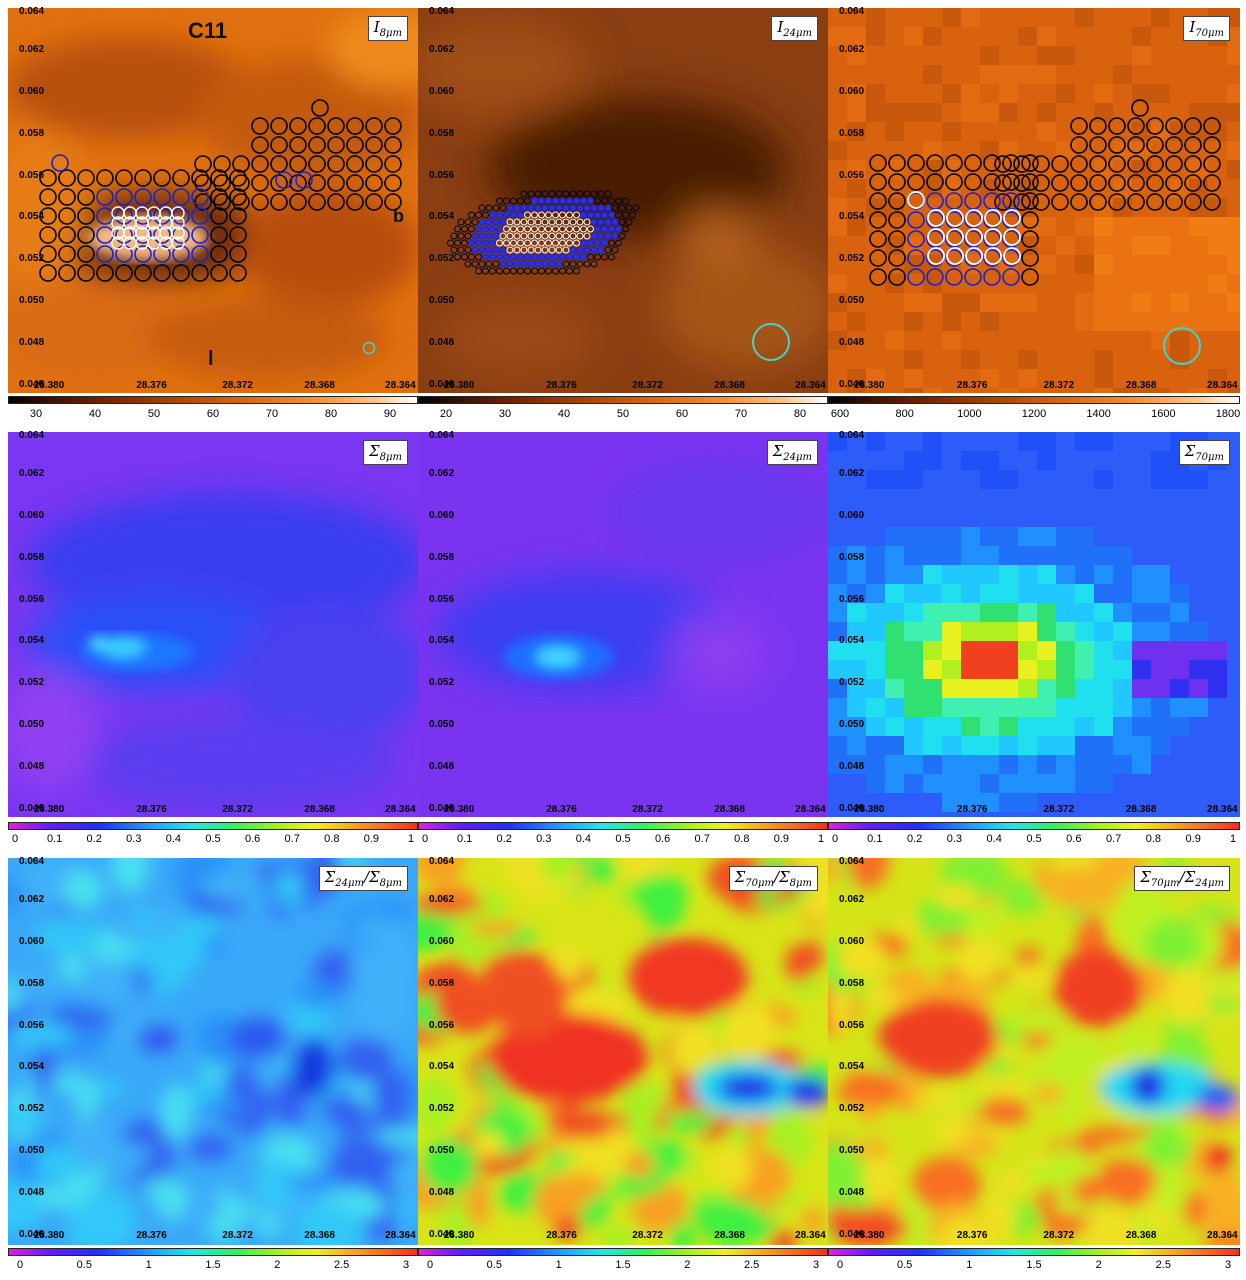 This screenshot has height=1280, width=1246. Describe the element at coordinates (623, 826) in the screenshot. I see `colorbar-s24` at that location.